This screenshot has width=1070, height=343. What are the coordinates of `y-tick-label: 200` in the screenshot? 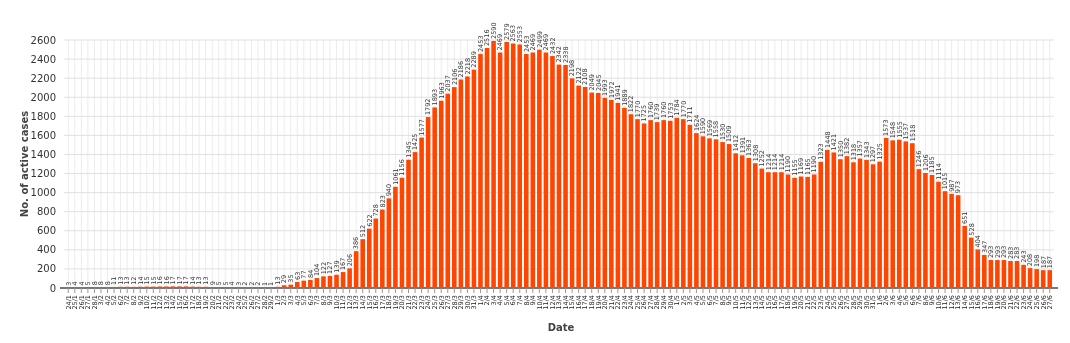 It's located at (46, 269).